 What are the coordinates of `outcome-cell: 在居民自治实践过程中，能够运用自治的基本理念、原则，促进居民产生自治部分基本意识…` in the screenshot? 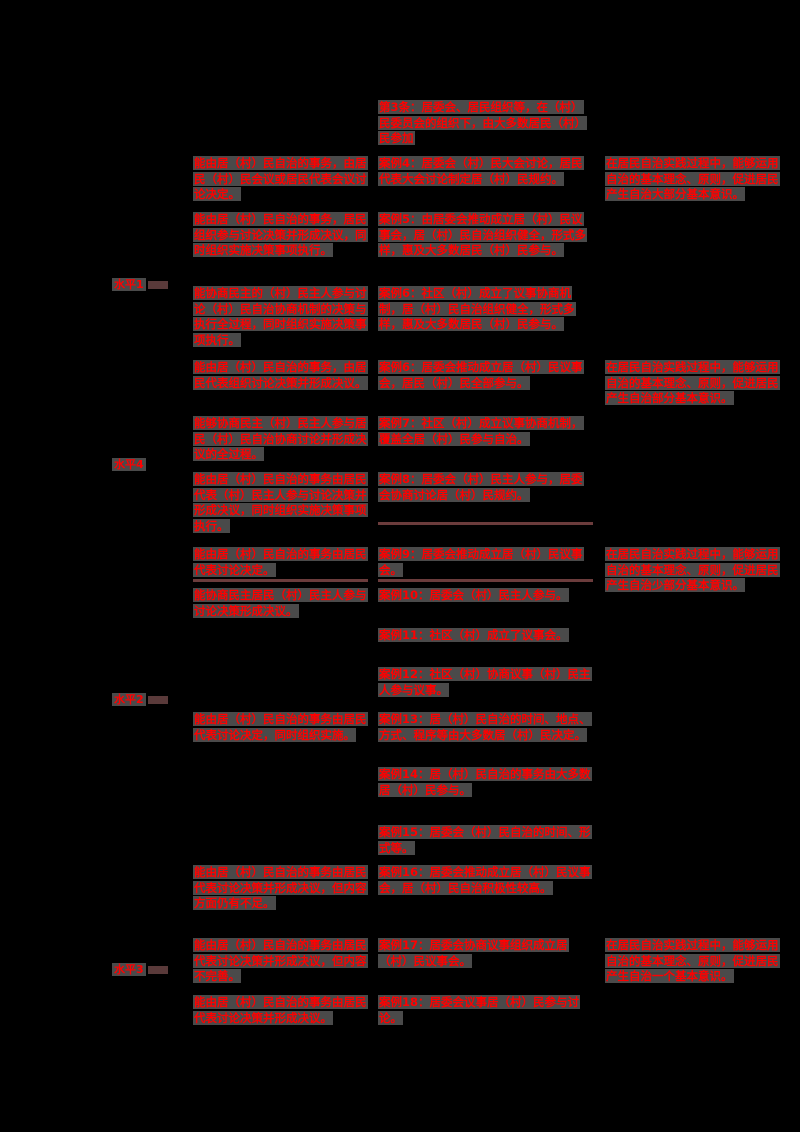 It's located at (692, 382).